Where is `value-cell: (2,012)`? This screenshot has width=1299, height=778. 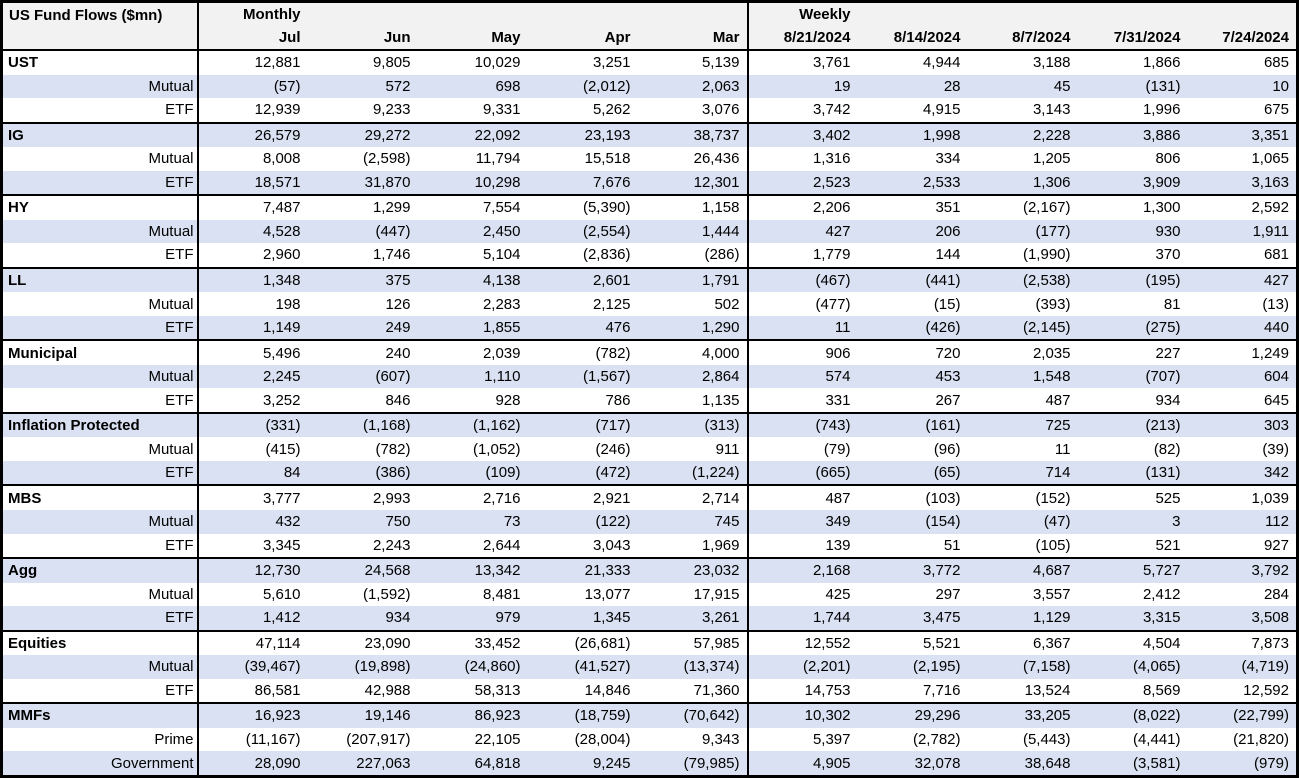
value-cell: (2,012) is located at coordinates (582, 86).